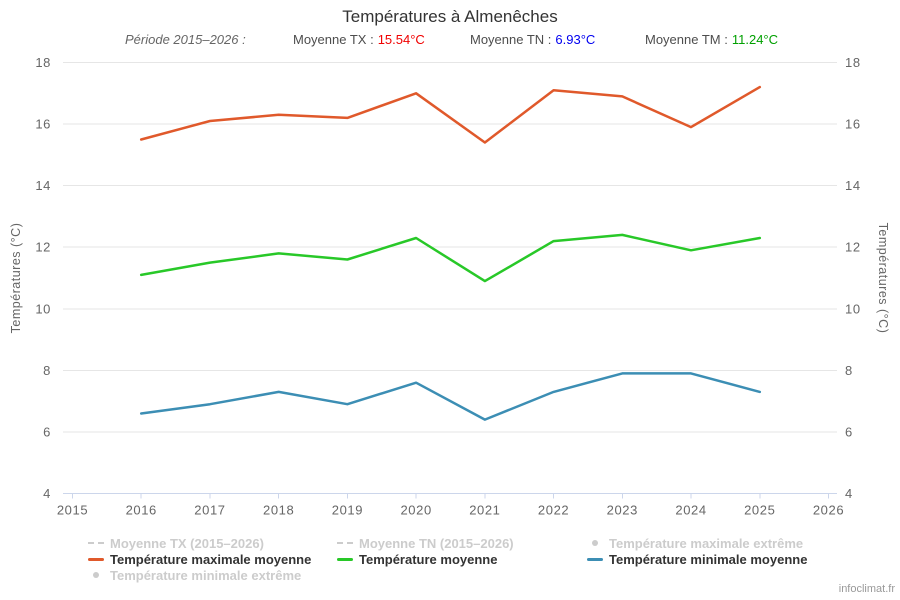 This screenshot has width=900, height=600. What do you see at coordinates (428, 559) in the screenshot?
I see `legend-item-label: Température moyenne` at bounding box center [428, 559].